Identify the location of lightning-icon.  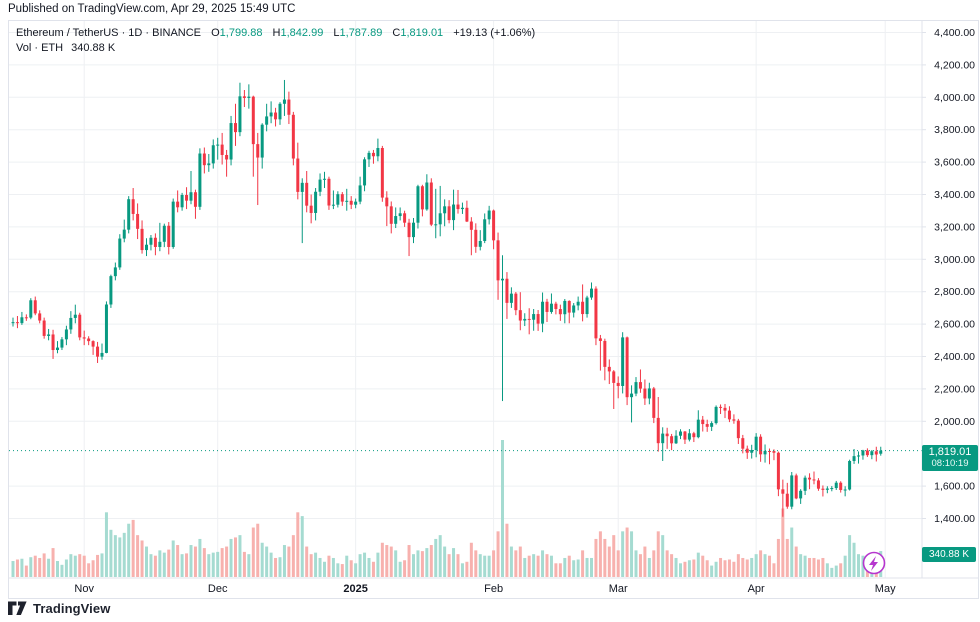
(873, 563).